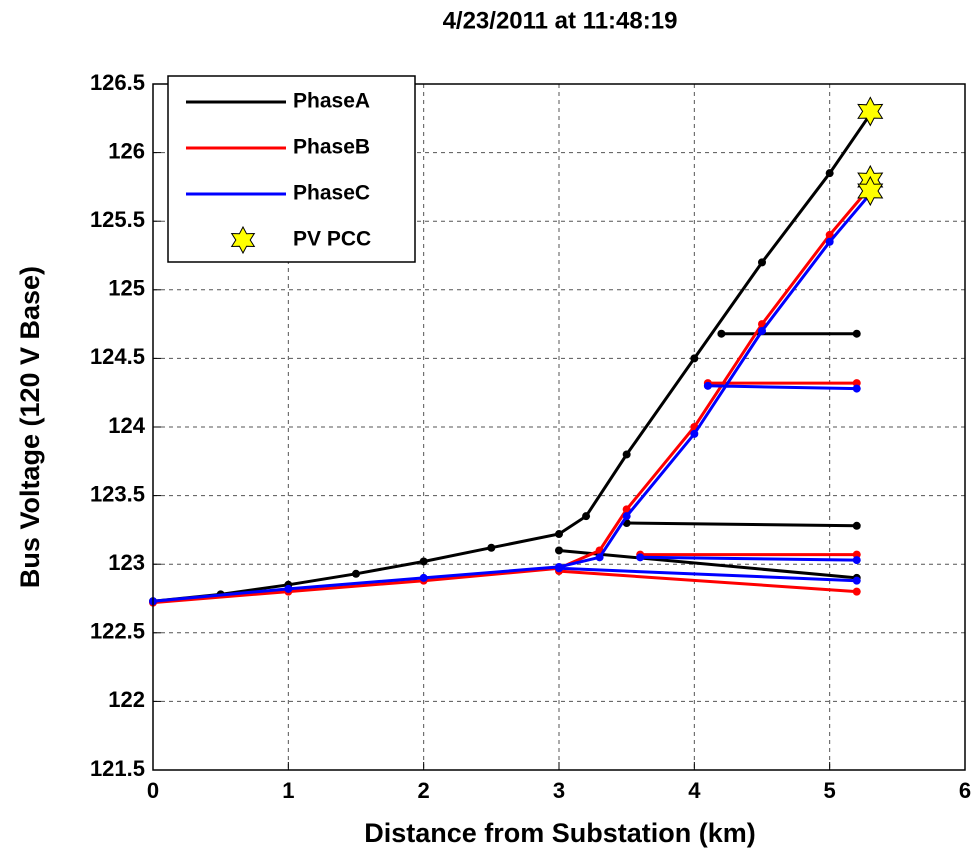 The width and height of the screenshot is (977, 861). I want to click on x-tick-label: 0, so click(153, 790).